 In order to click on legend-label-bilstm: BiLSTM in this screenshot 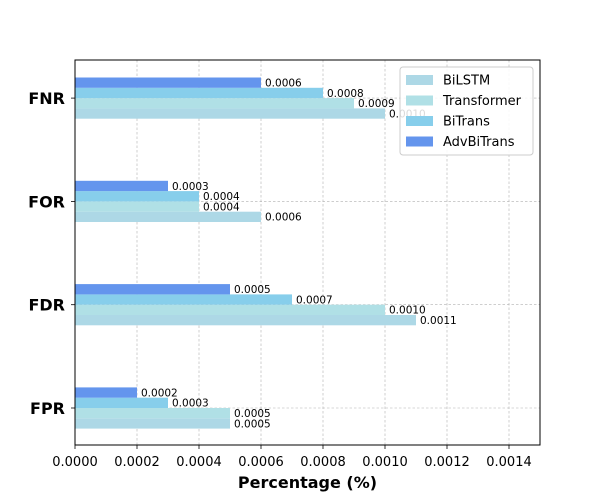, I will do `click(466, 81)`.